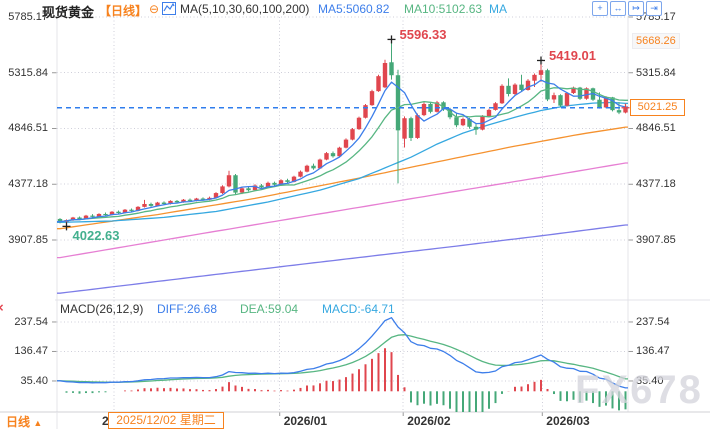 The height and width of the screenshot is (429, 710). Describe the element at coordinates (600, 8) in the screenshot. I see `crosshair-icon: +` at that location.